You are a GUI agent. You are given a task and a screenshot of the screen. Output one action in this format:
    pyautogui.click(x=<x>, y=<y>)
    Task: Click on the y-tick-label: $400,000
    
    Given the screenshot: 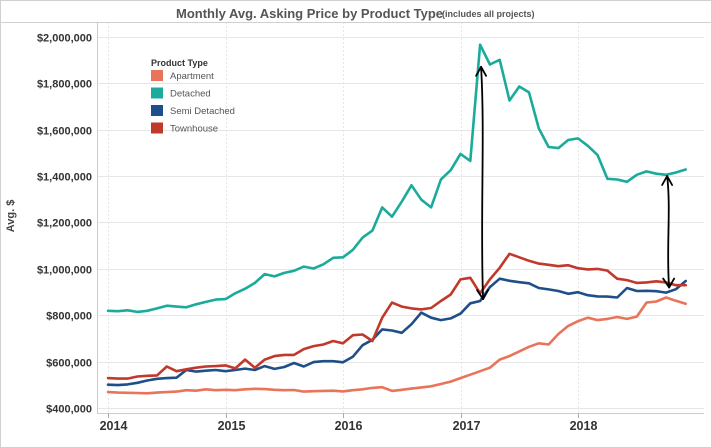 What is the action you would take?
    pyautogui.click(x=69, y=410)
    